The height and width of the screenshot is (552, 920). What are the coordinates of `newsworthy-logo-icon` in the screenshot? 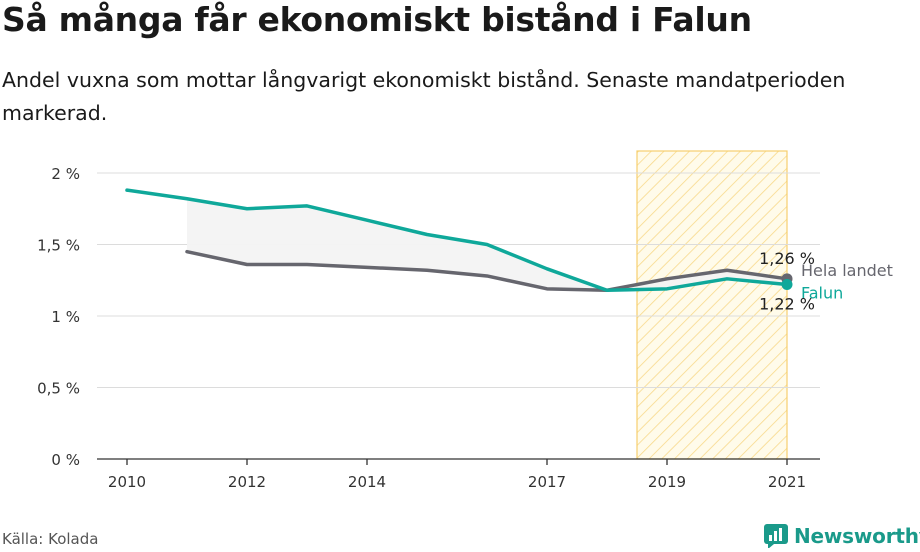 It's located at (776, 536).